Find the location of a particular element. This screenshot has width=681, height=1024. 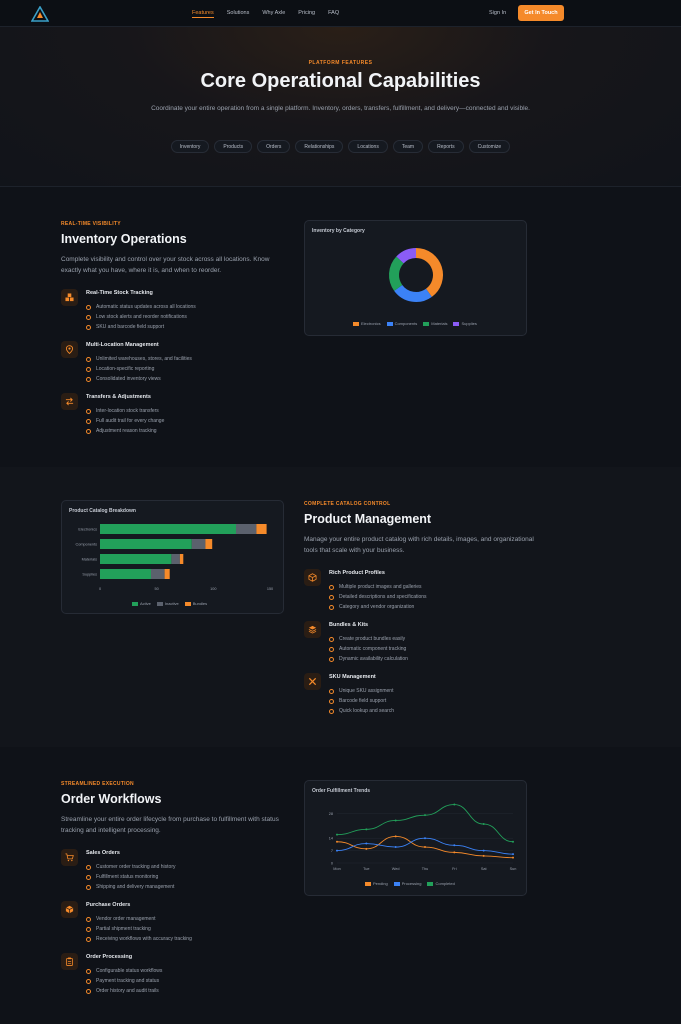

list-item-text: Partial shipment tracking is located at coordinates (123, 929).